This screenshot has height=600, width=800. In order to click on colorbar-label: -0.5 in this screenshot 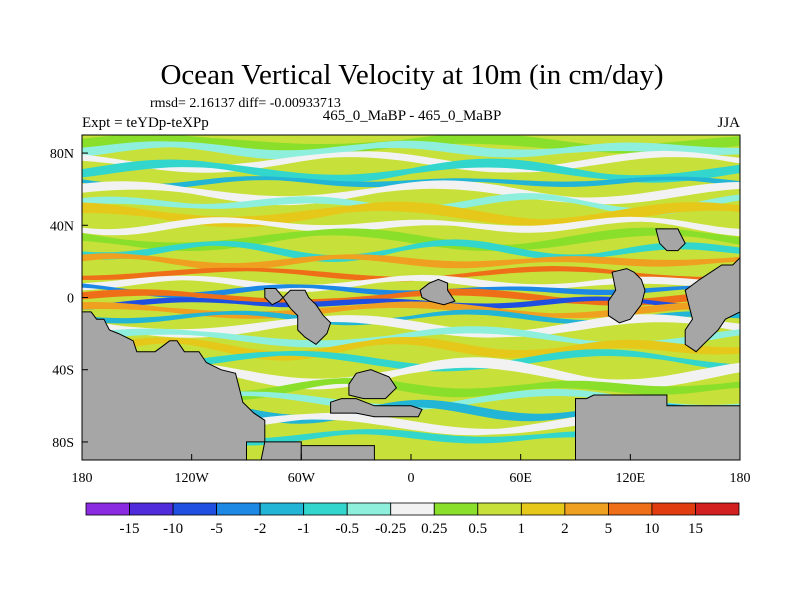, I will do `click(347, 529)`.